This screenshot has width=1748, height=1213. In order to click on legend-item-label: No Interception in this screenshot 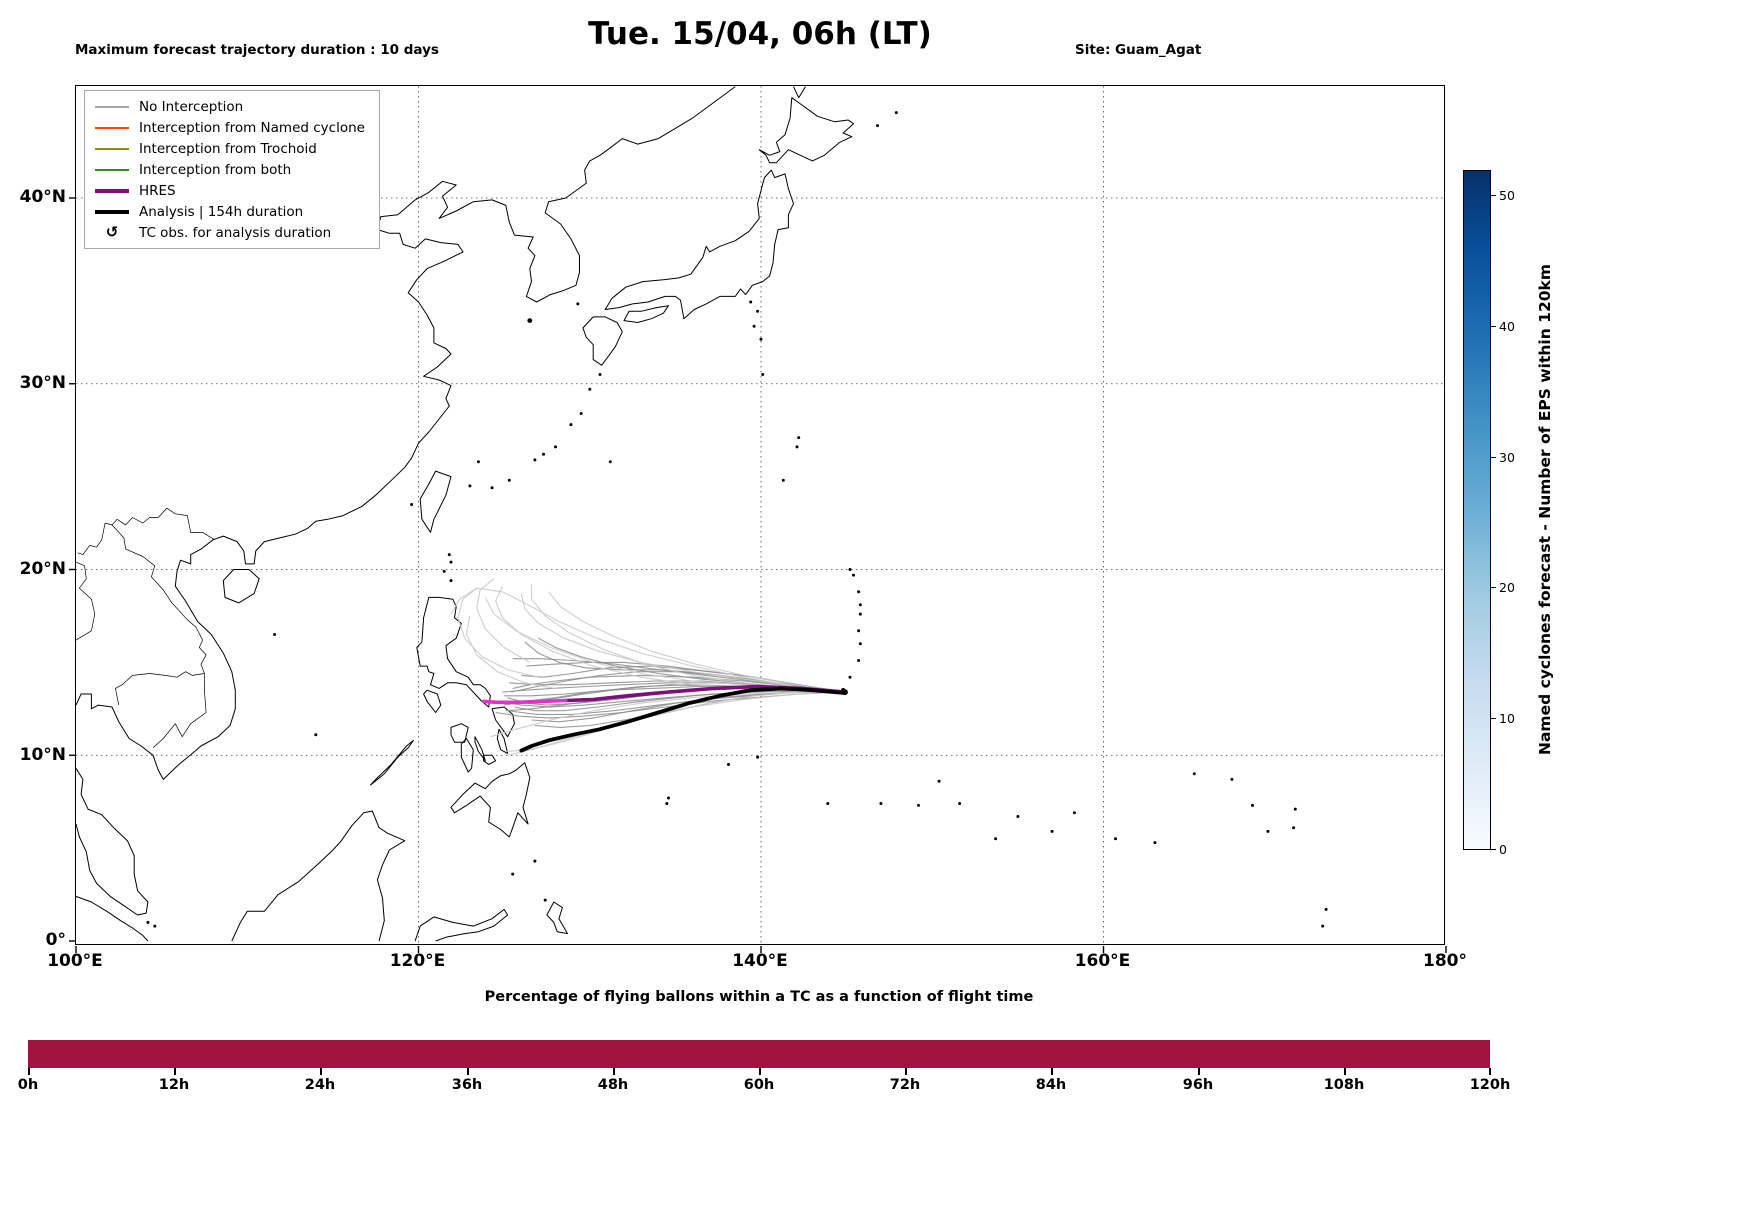, I will do `click(191, 106)`.